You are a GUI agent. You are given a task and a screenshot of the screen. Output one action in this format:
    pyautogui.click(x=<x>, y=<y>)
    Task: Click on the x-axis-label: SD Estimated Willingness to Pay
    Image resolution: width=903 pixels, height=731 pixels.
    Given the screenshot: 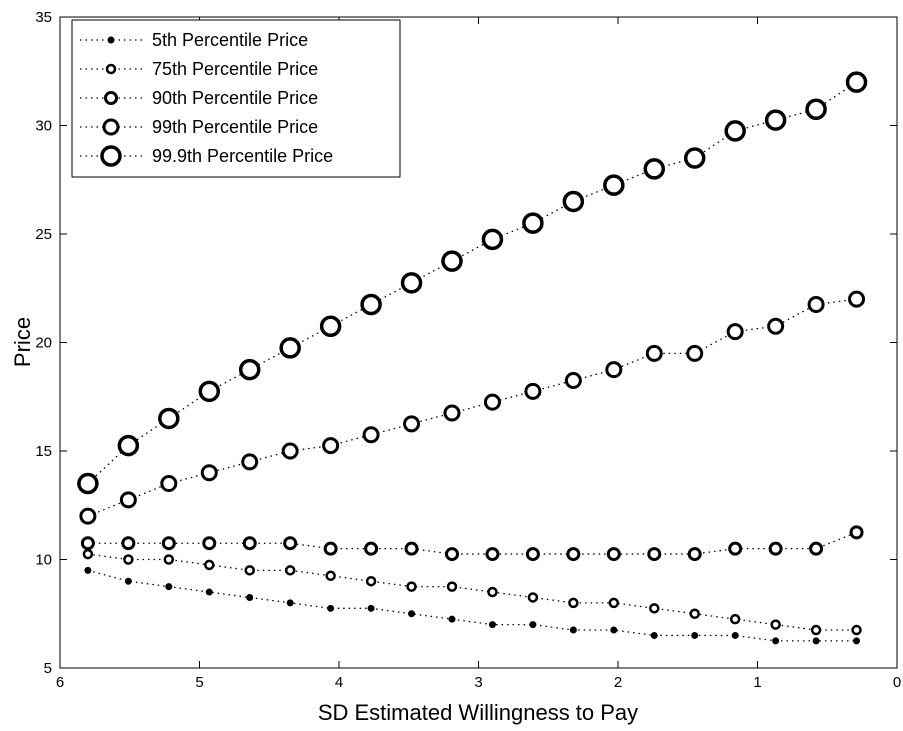 What is the action you would take?
    pyautogui.click(x=478, y=712)
    